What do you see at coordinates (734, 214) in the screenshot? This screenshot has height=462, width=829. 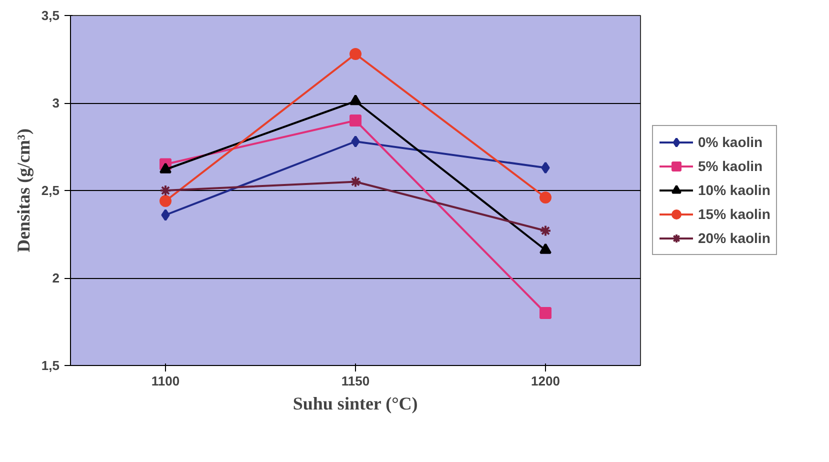 I see `legend-label: 15% kaolin` at bounding box center [734, 214].